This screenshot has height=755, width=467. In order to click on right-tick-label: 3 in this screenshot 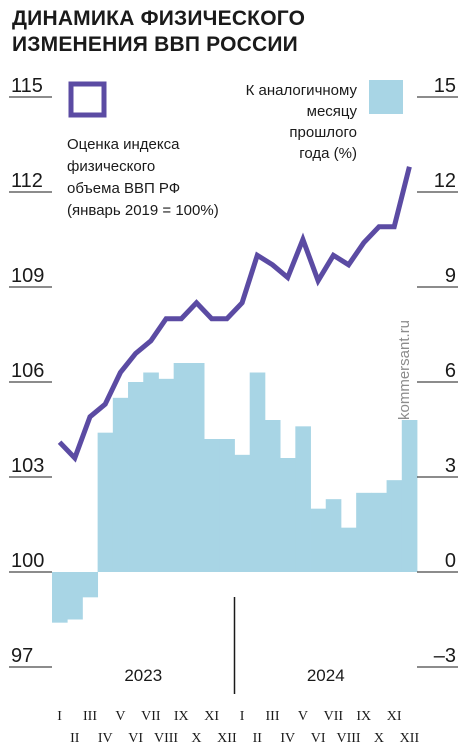, I will do `click(450, 466)`.